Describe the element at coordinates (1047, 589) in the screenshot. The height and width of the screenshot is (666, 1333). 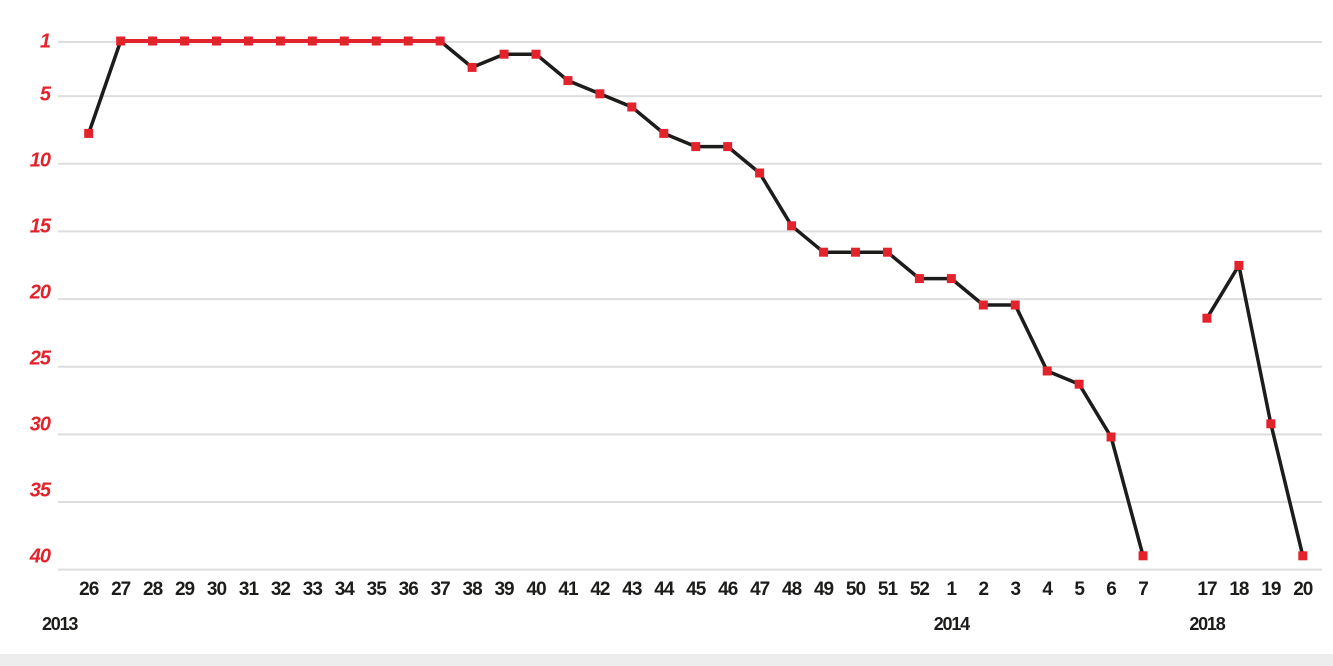
I see `x-axis-week-label: 4` at that location.